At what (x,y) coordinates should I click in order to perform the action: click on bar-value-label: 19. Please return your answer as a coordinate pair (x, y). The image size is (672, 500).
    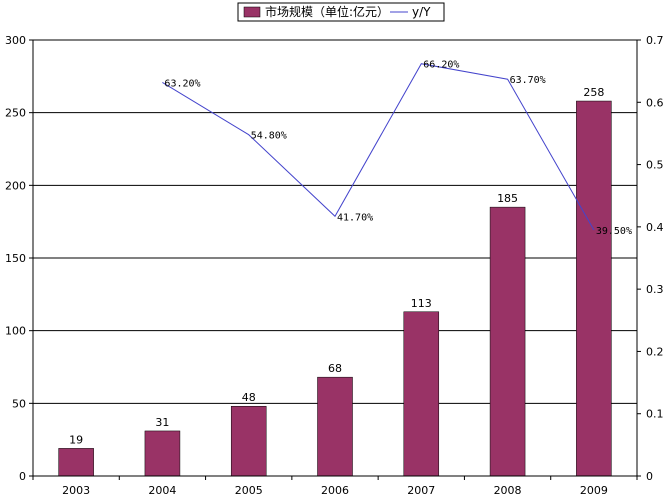
    Looking at the image, I should click on (76, 439).